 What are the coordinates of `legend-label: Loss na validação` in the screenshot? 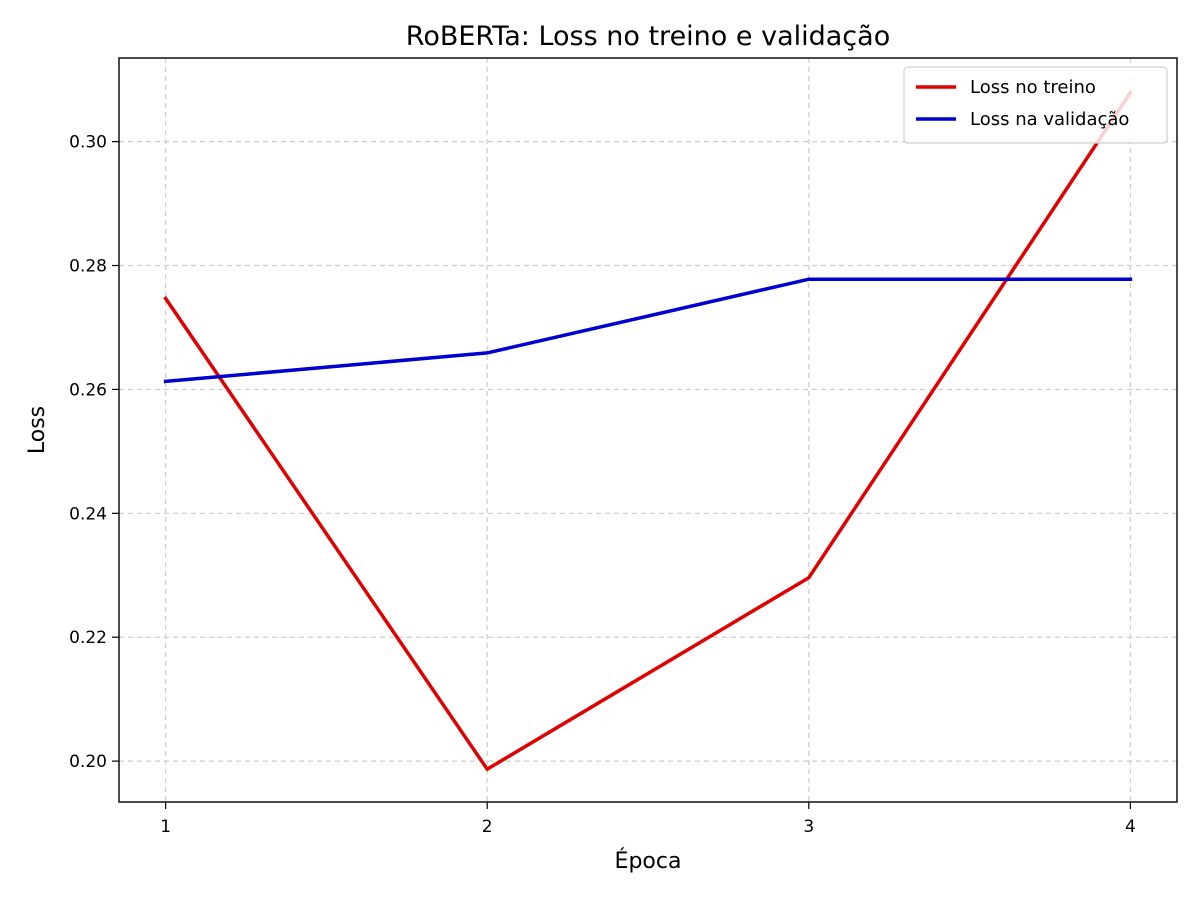 It's located at (1049, 119).